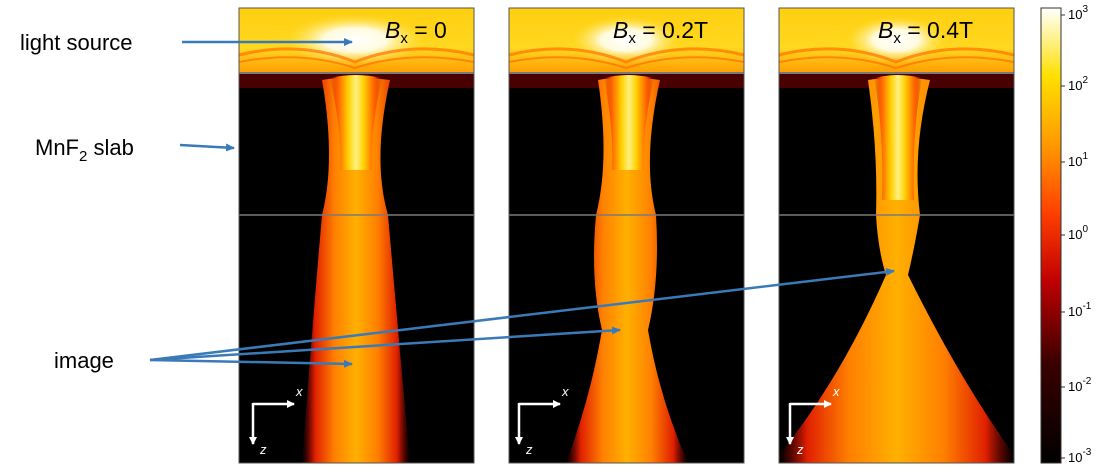 The height and width of the screenshot is (470, 1108). What do you see at coordinates (416, 32) in the screenshot?
I see `panel-label: Bx = 0` at bounding box center [416, 32].